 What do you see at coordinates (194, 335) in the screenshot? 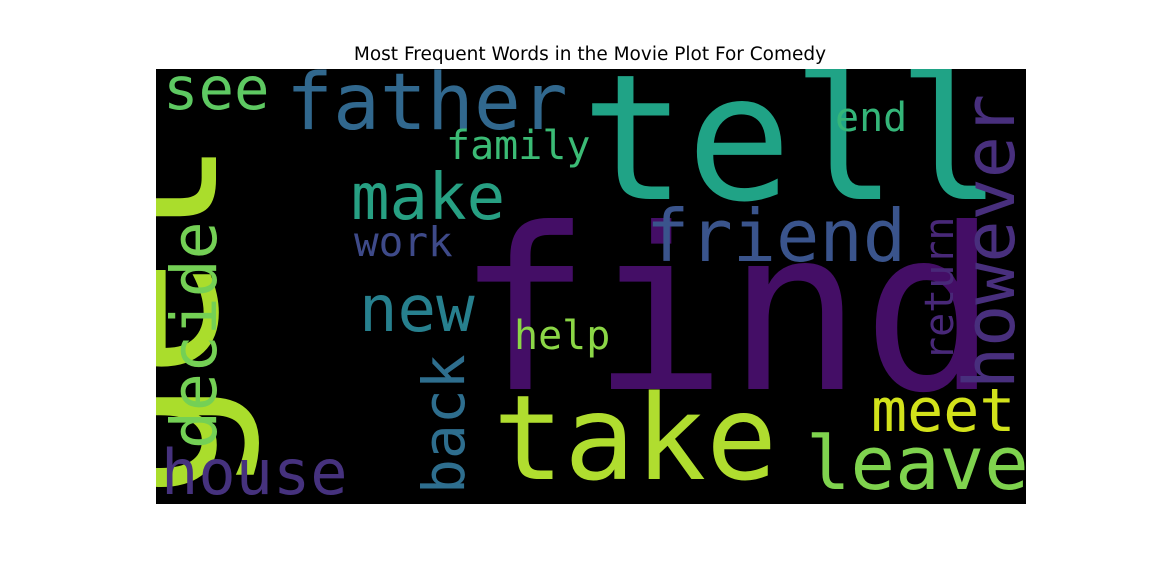
I see `word-decide: decide` at bounding box center [194, 335].